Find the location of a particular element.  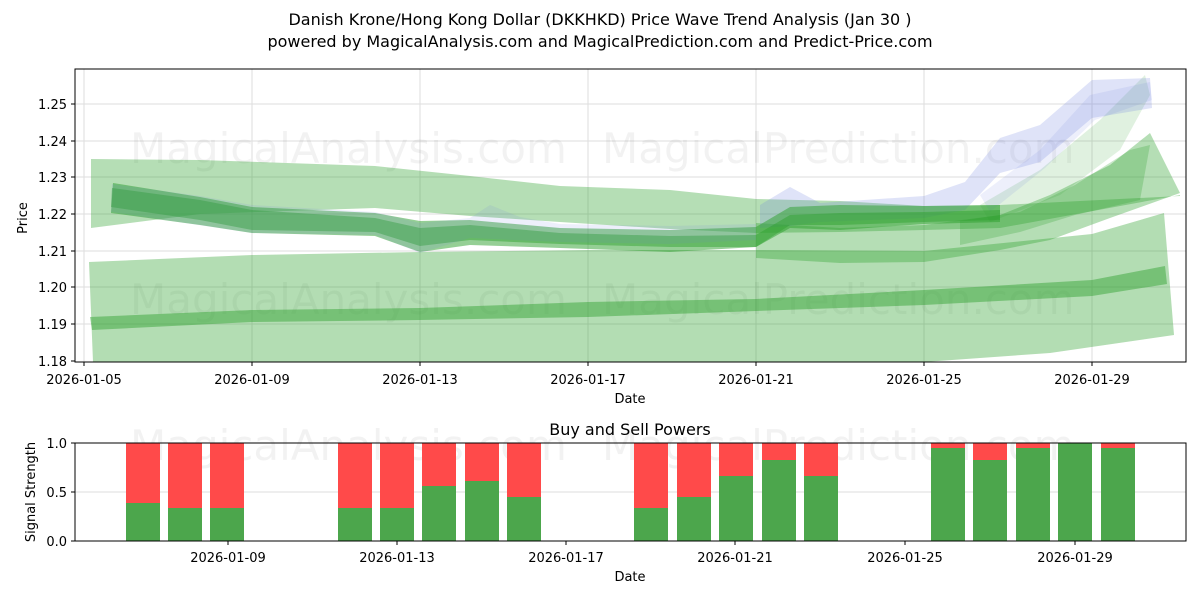

signal-chart-title: Buy and Sell Powers is located at coordinates (630, 429).